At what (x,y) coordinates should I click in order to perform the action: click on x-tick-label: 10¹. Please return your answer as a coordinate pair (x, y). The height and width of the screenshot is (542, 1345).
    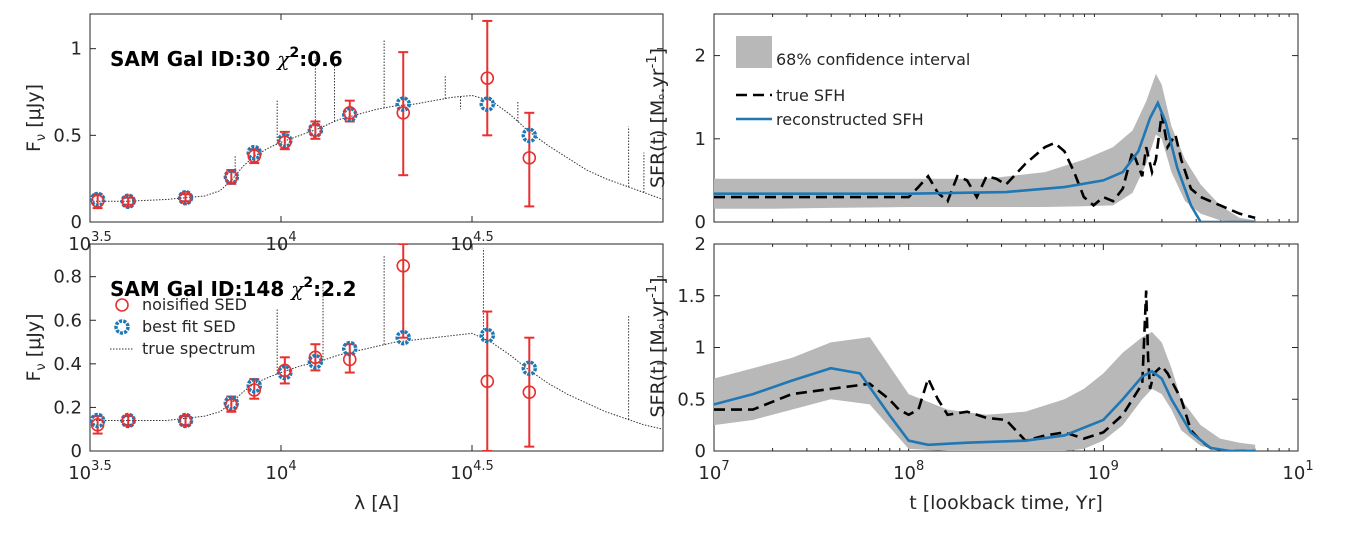
    Looking at the image, I should click on (1297, 471).